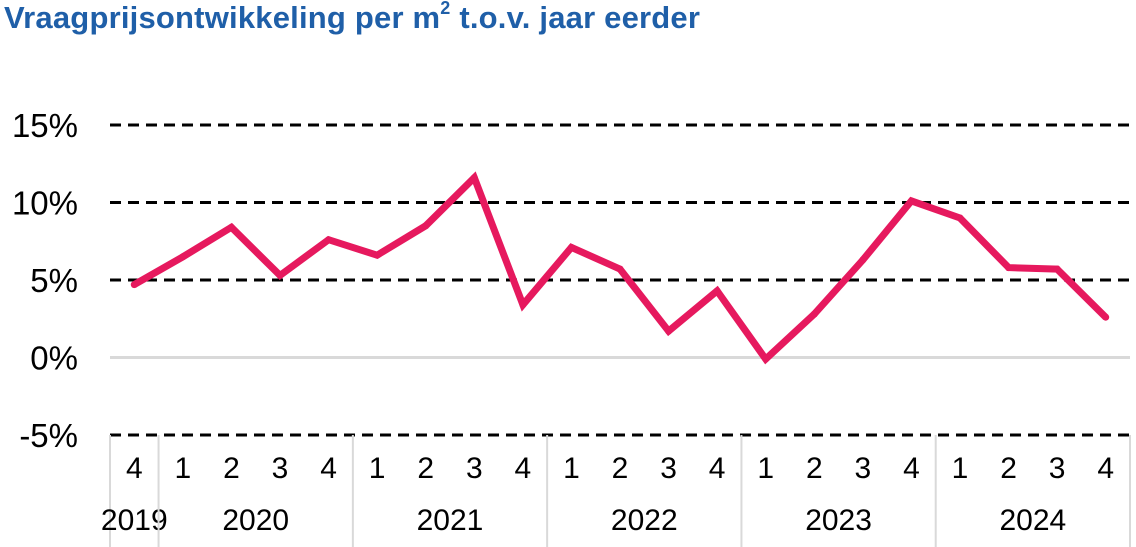  What do you see at coordinates (222, 17) in the screenshot?
I see `chart-title-text: Vraagprijsontwikkeling per m` at bounding box center [222, 17].